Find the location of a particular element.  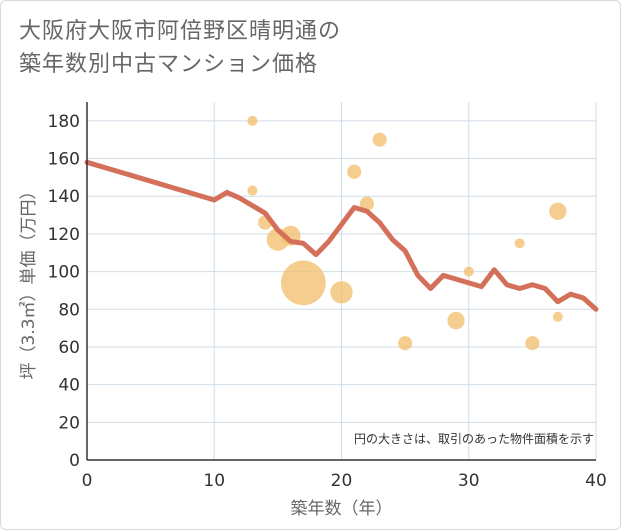

y-tick-label: 40 is located at coordinates (69, 386).